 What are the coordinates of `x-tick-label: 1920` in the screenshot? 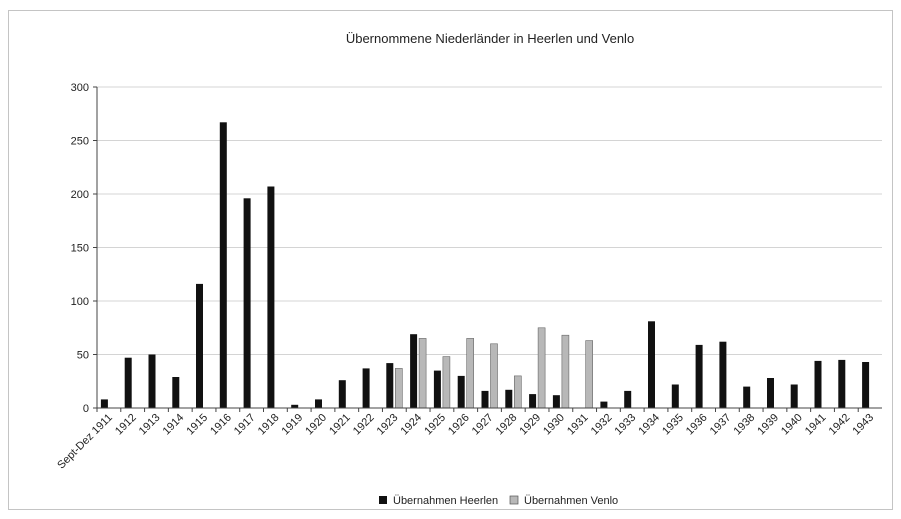 It's located at (316, 425).